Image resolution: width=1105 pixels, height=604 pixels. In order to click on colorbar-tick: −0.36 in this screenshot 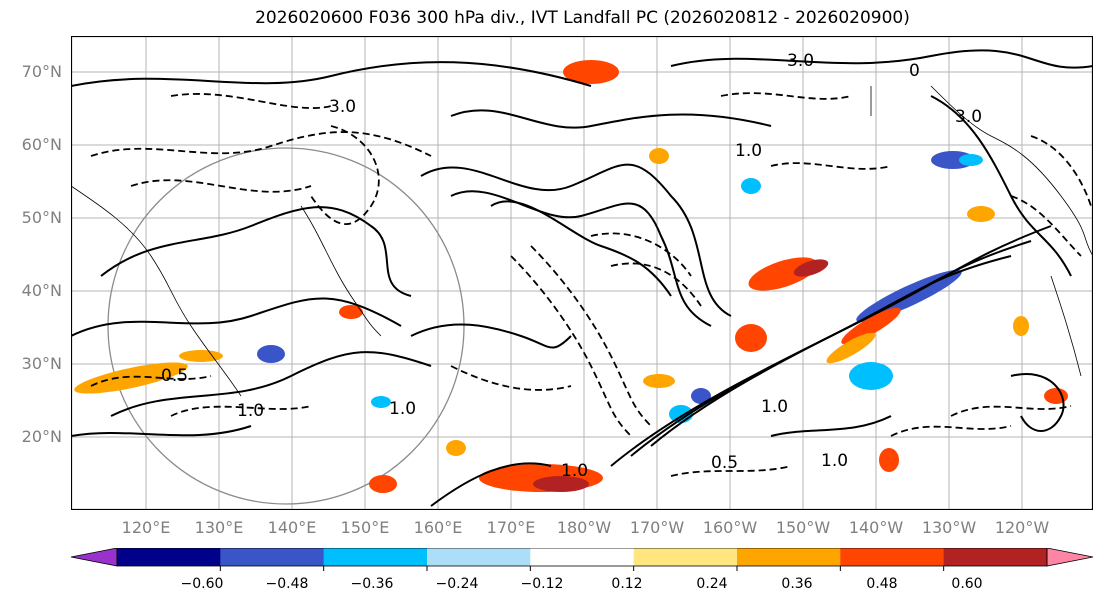, I will do `click(372, 584)`.